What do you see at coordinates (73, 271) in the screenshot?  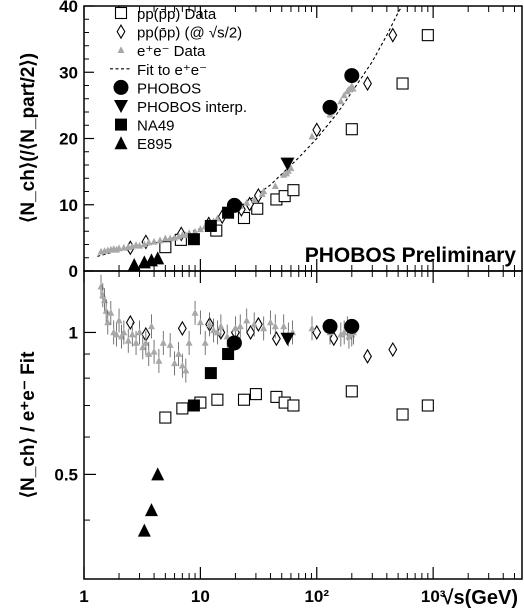 I see `top-y-tick-label: 0` at bounding box center [73, 271].